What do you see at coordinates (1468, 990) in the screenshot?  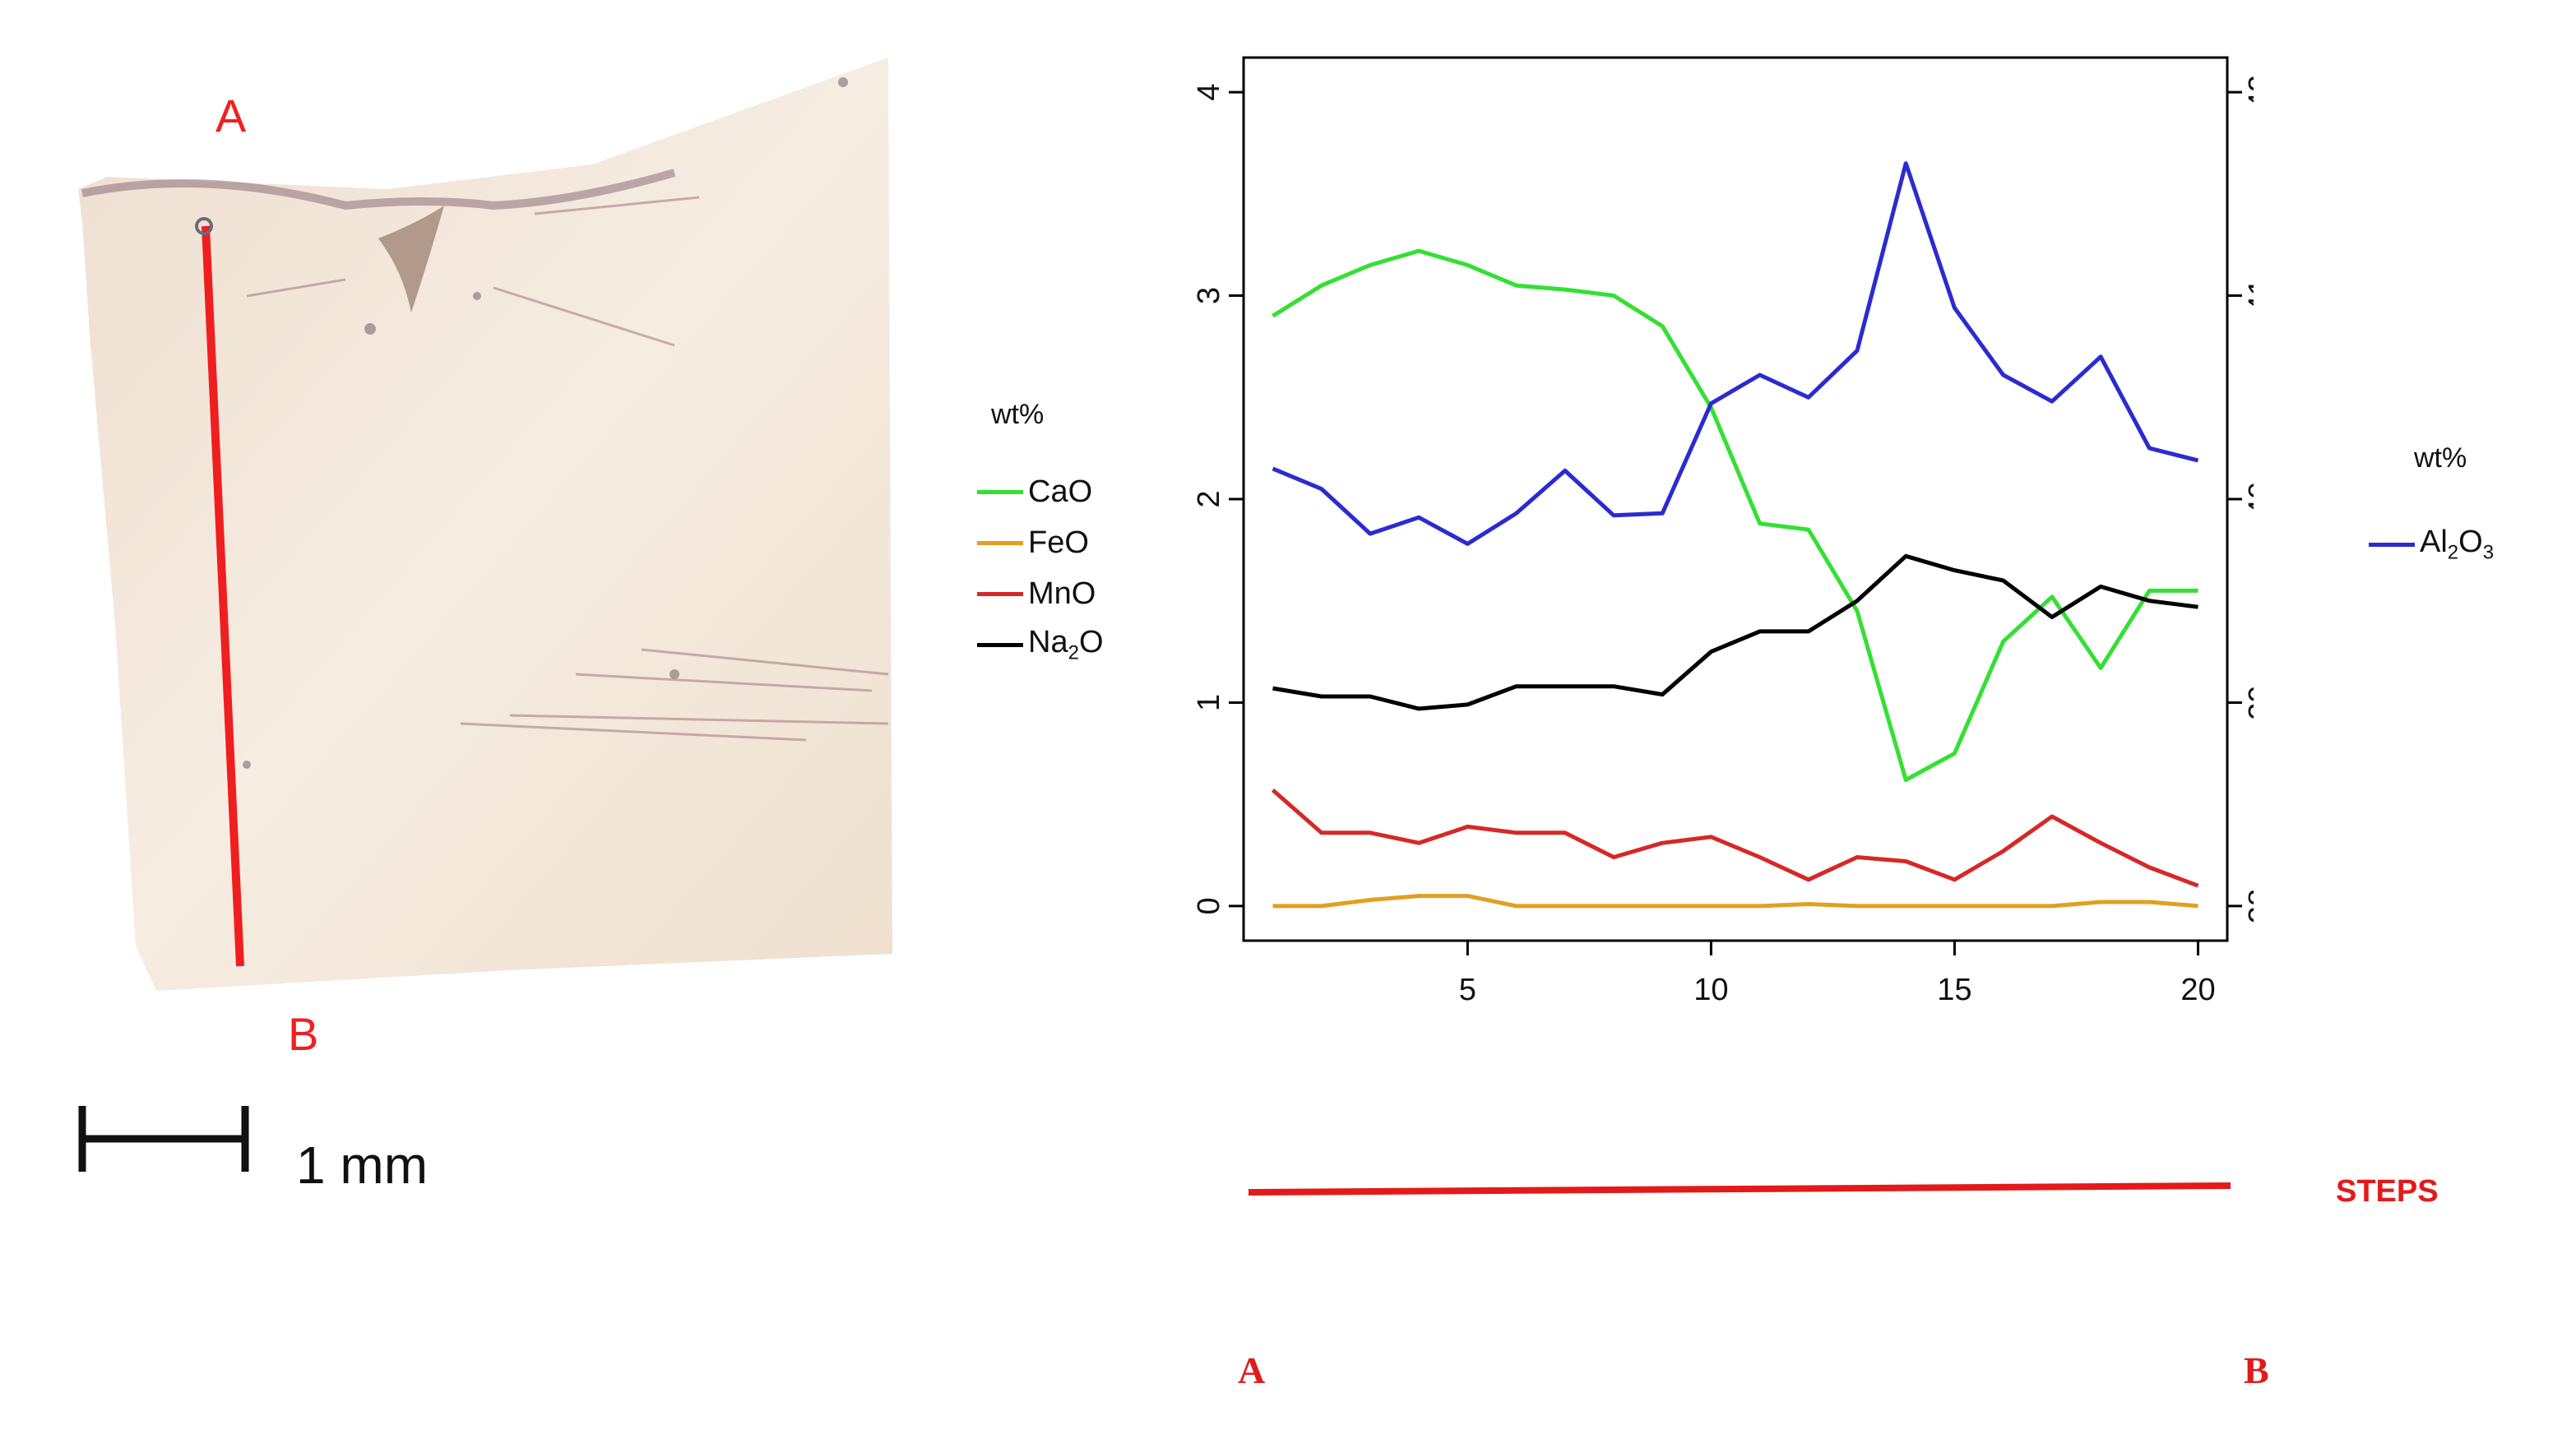 I see `x-tick-label: 5` at bounding box center [1468, 990].